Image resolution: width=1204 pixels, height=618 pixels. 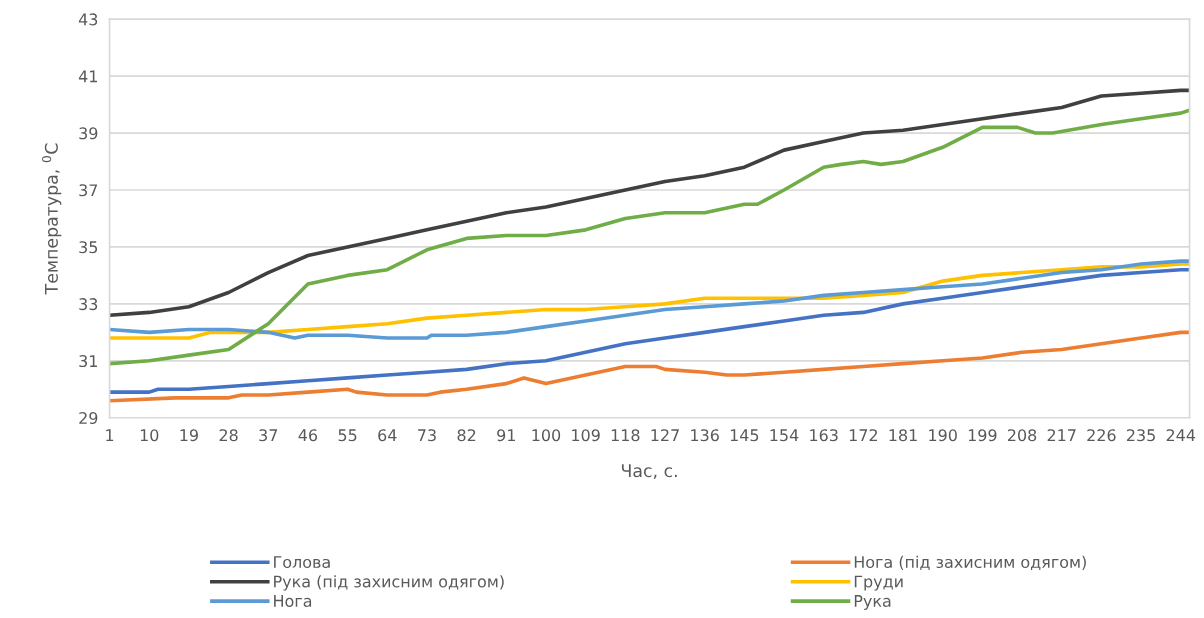 I want to click on legend-label: Нога (під захисним одягом), so click(x=970, y=563).